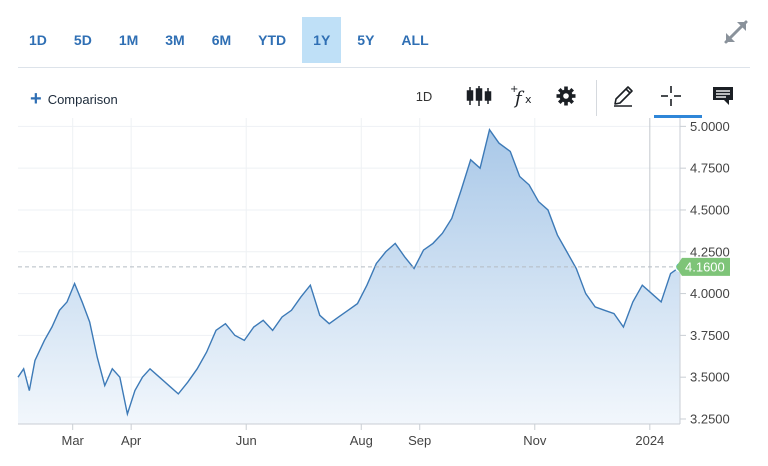 Image resolution: width=768 pixels, height=466 pixels. What do you see at coordinates (623, 96) in the screenshot?
I see `pencil-icon` at bounding box center [623, 96].